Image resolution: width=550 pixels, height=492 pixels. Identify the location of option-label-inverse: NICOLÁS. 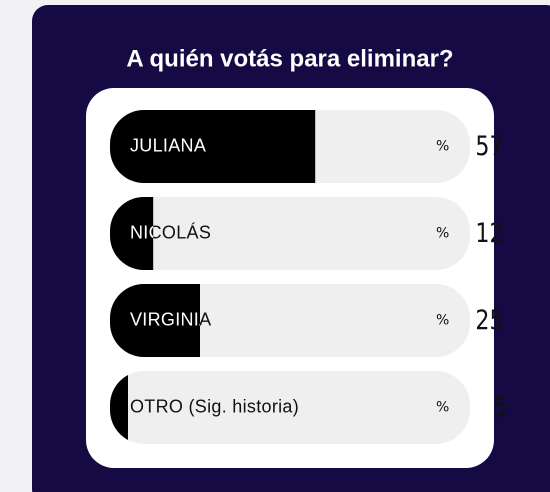
(170, 232).